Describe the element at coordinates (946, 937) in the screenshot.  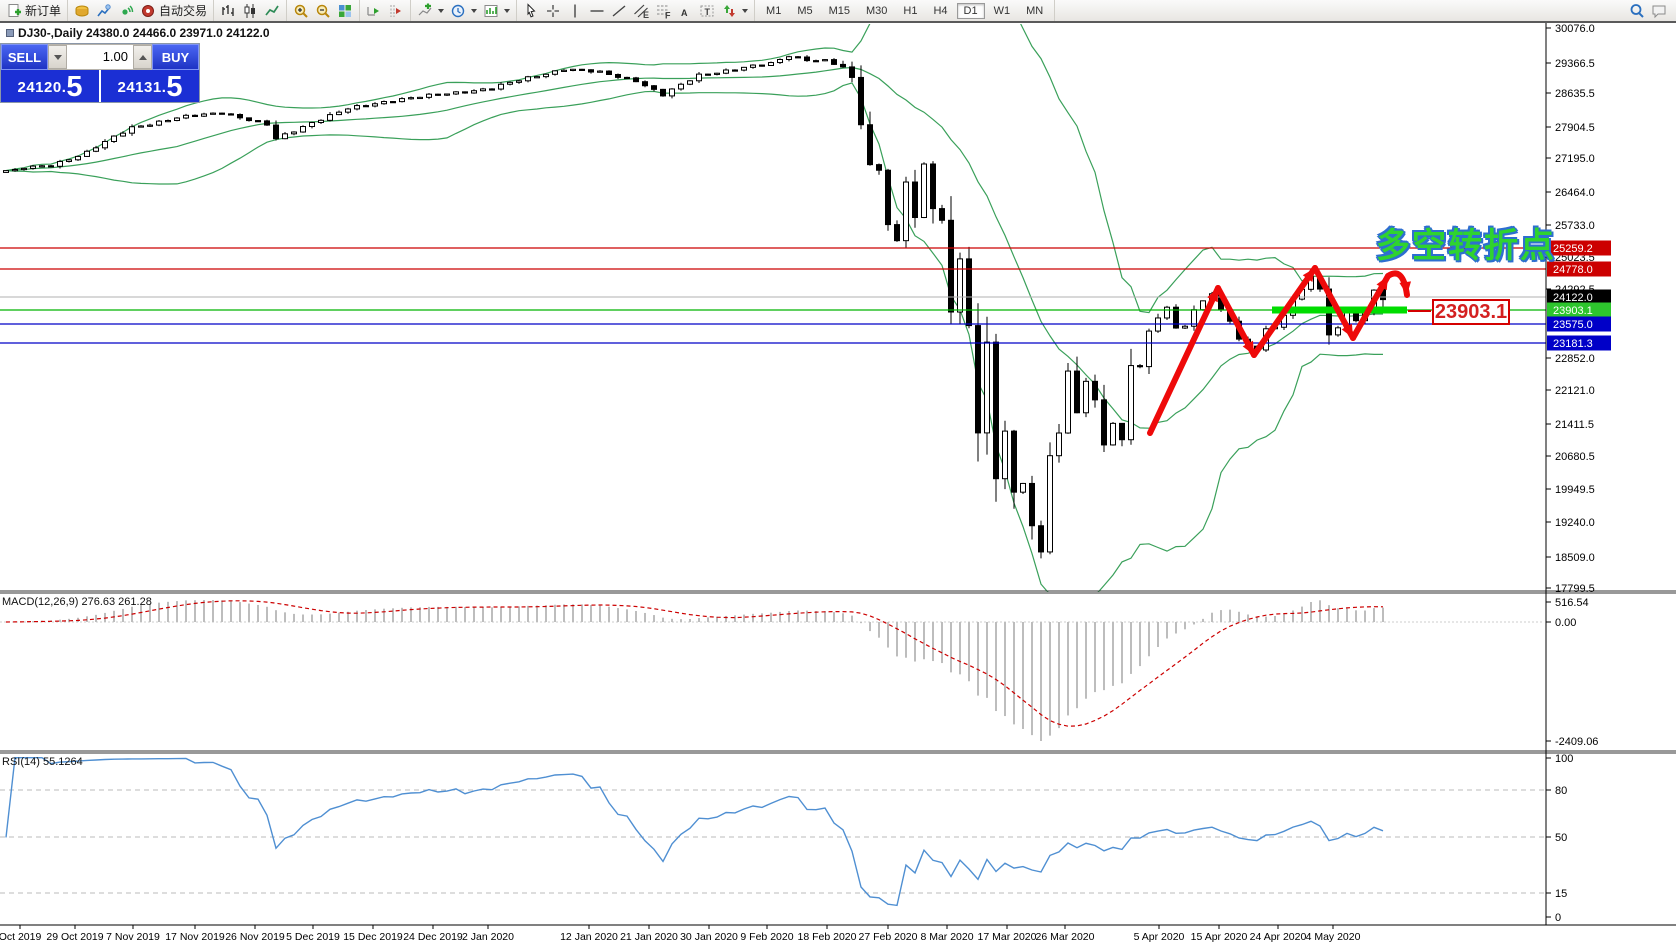
I see `date-tick: 8 Mar 2020` at that location.